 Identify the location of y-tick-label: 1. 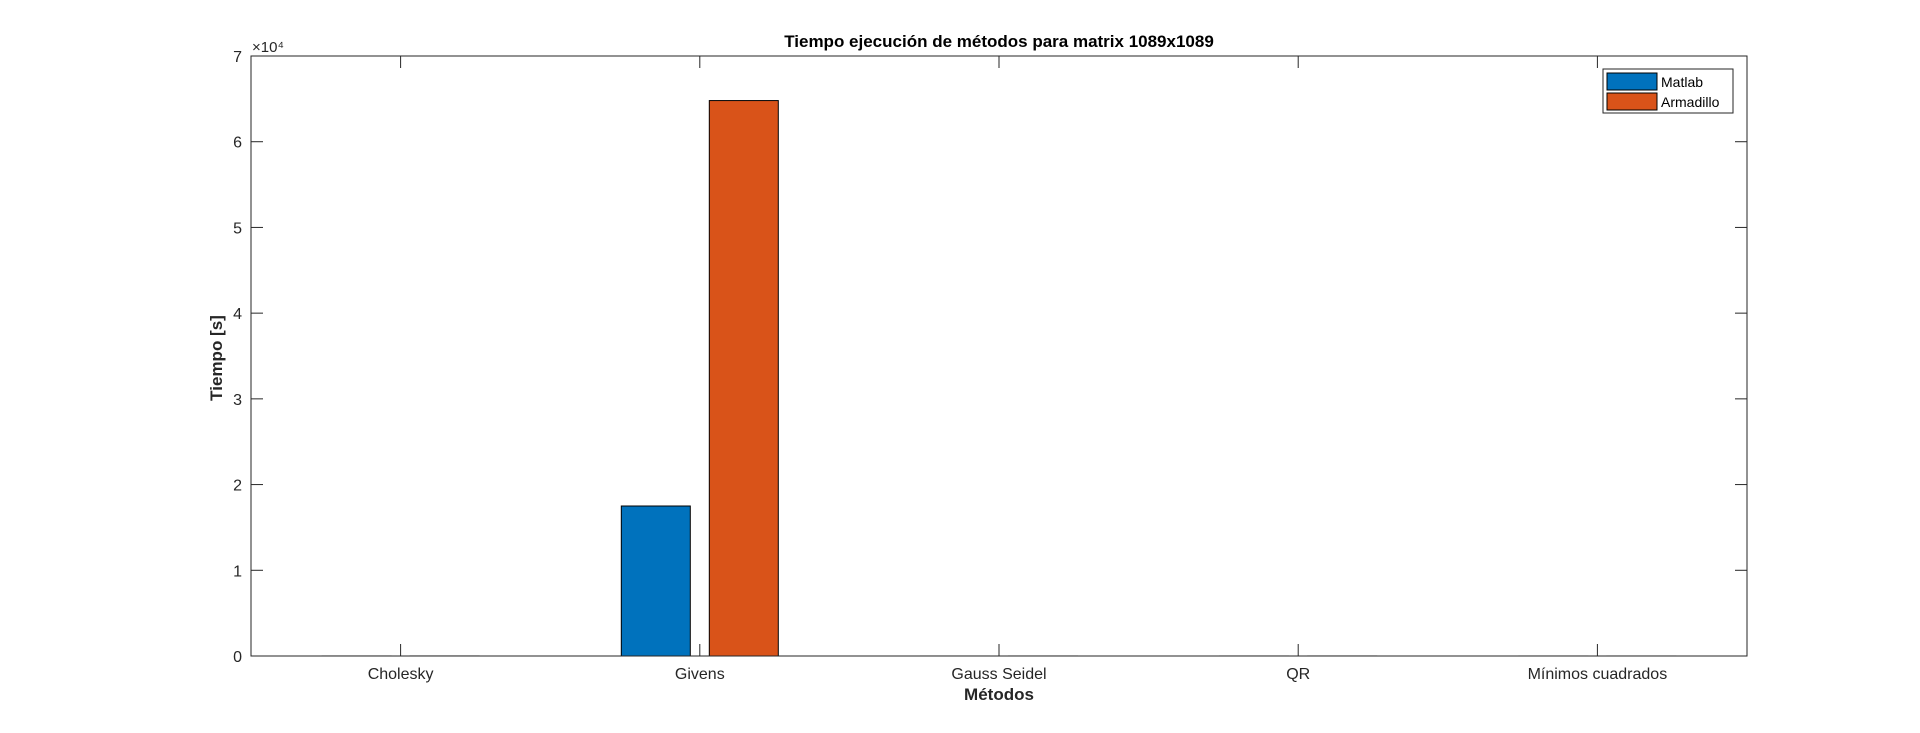
(237, 571).